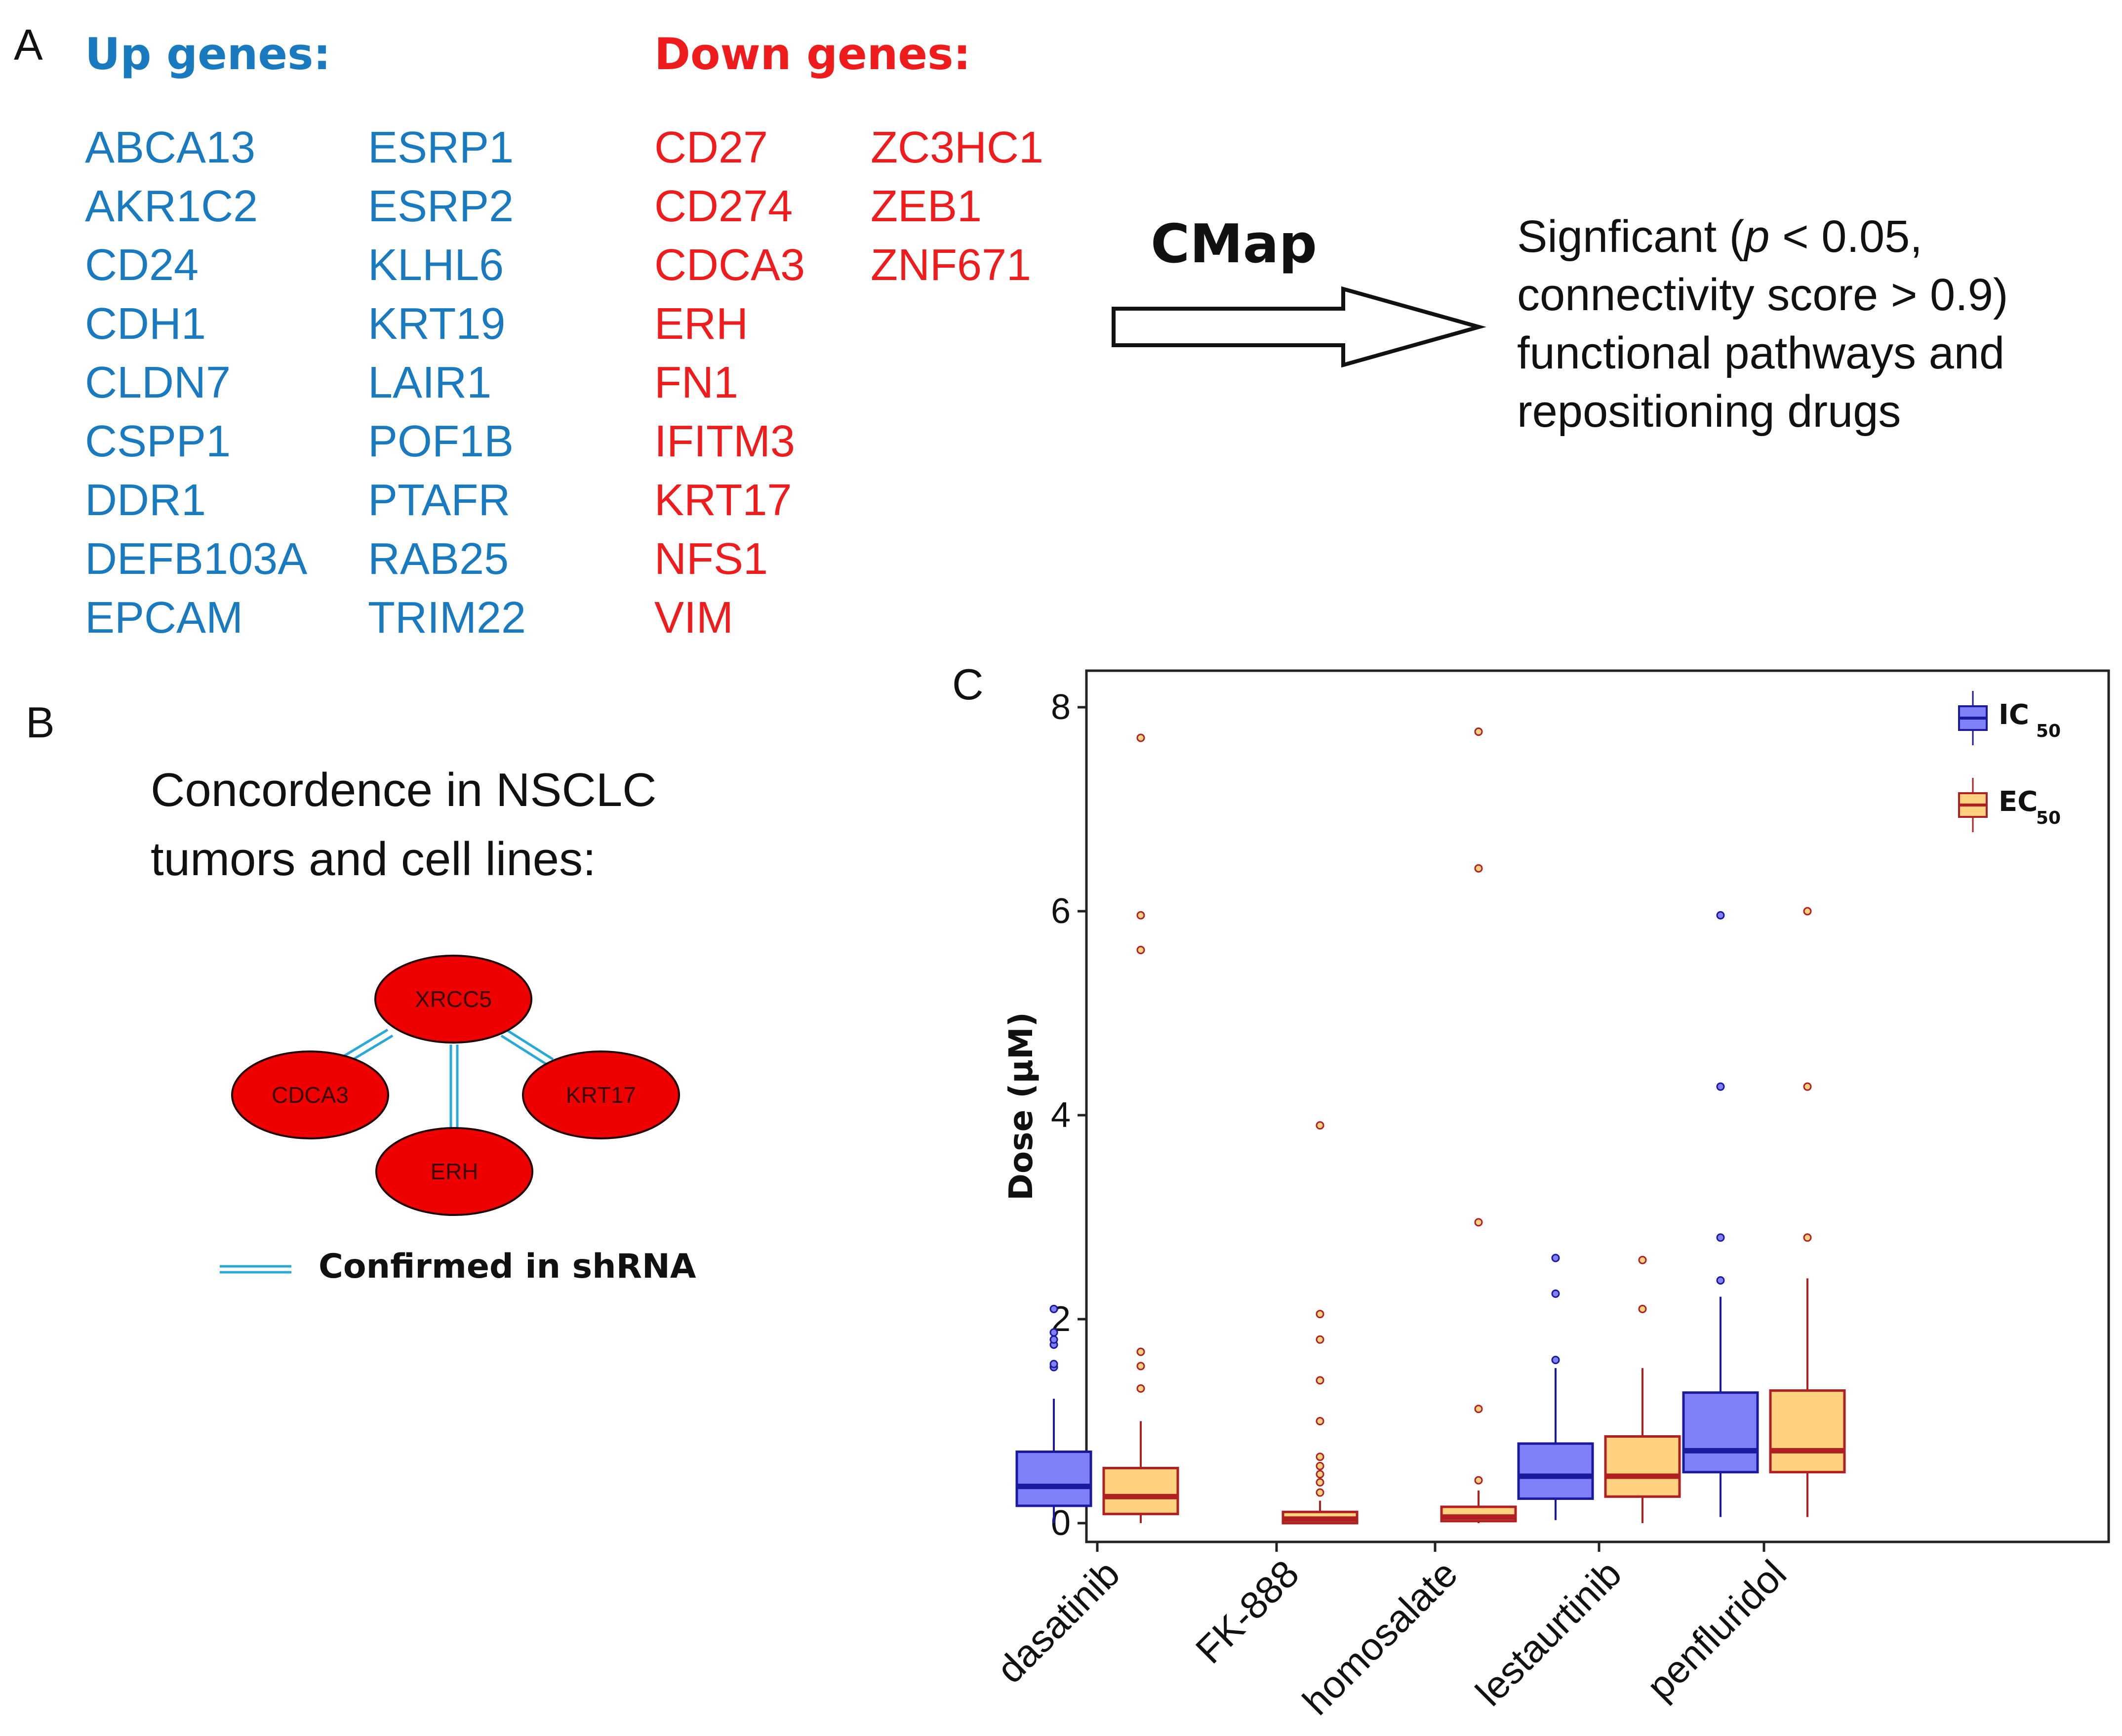 The width and height of the screenshot is (2122, 1736). Describe the element at coordinates (439, 501) in the screenshot. I see `gene-ptafr: PTAFR` at that location.